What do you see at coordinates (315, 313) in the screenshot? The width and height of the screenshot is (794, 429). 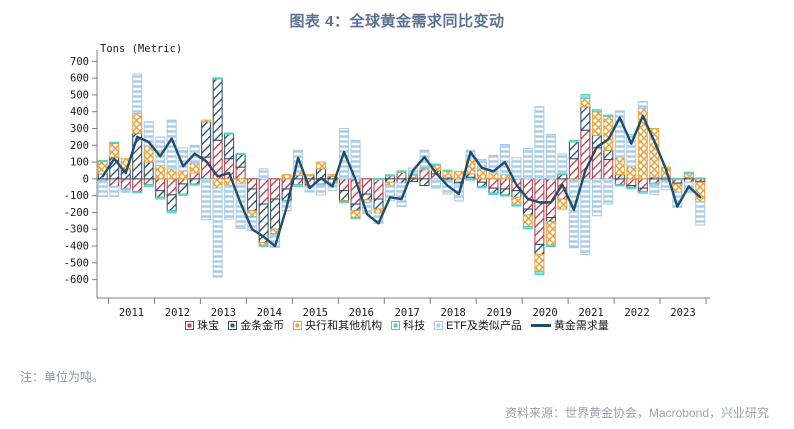 I see `x-axis-tick-label: 2015` at bounding box center [315, 313].